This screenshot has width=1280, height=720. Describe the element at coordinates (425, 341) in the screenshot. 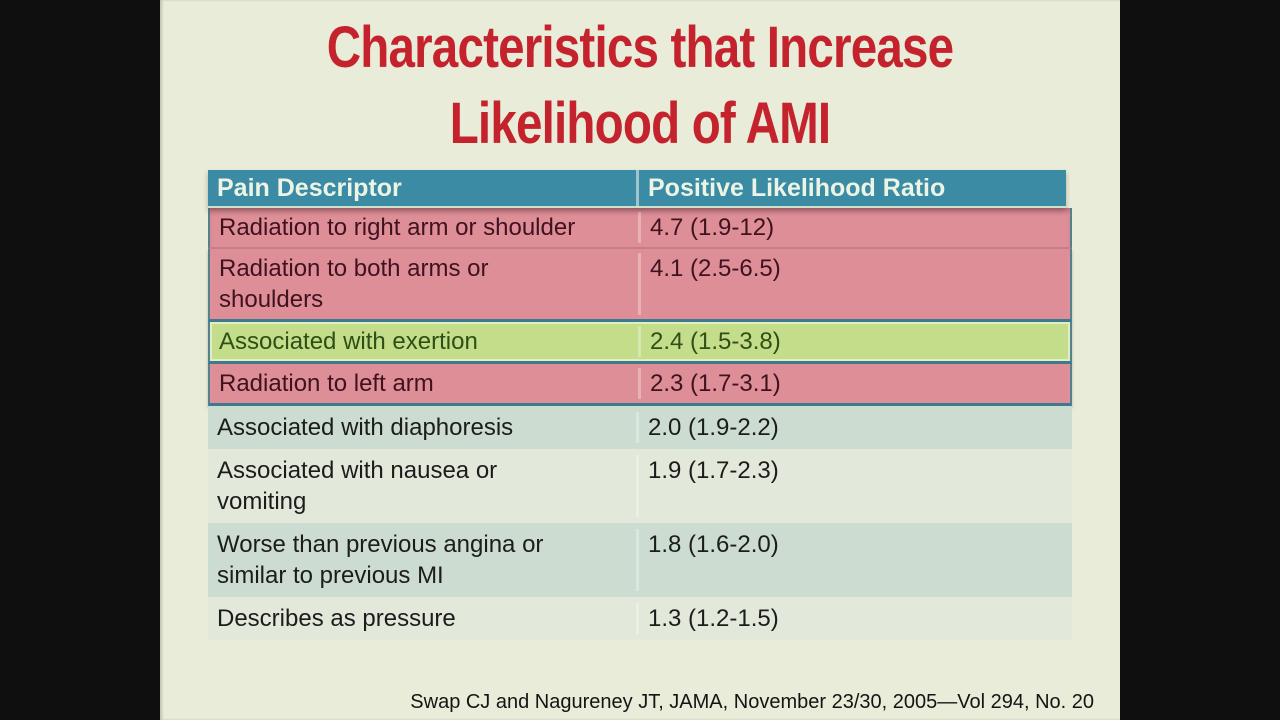

I see `pain-descriptor-cell: Associated with exertion` at that location.